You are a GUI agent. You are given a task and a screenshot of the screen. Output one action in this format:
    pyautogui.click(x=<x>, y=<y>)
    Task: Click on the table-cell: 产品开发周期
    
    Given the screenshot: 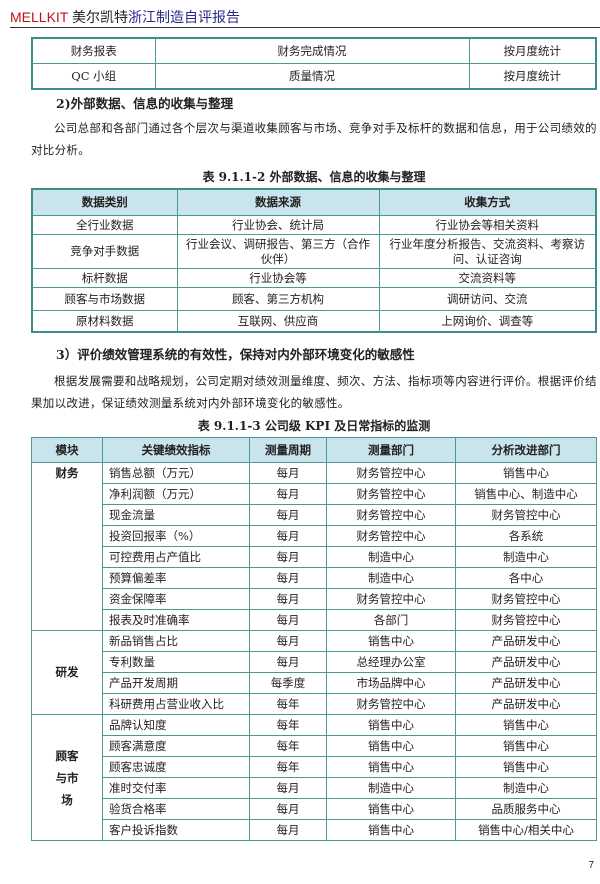 What is the action you would take?
    pyautogui.click(x=176, y=683)
    